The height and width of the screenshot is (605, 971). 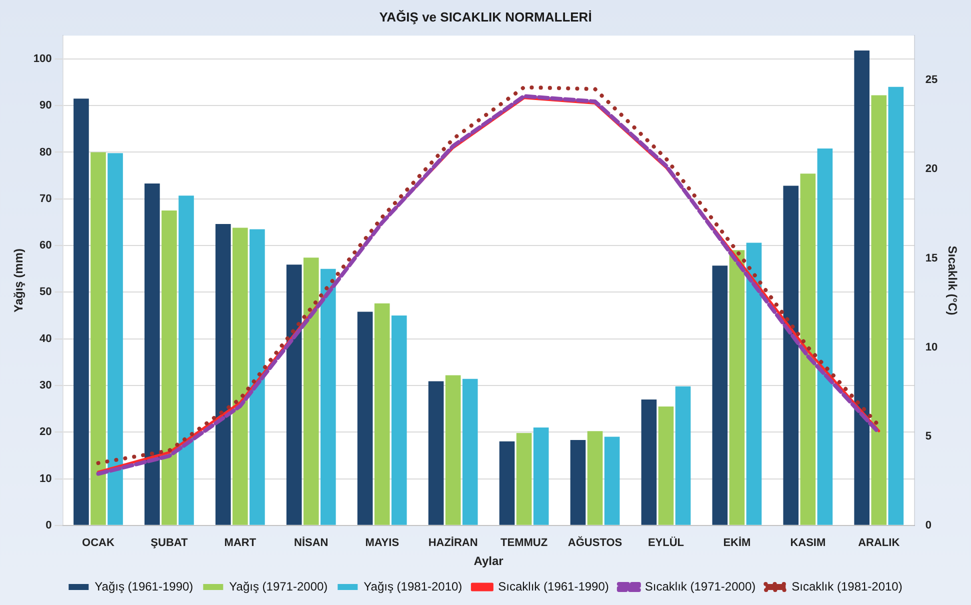 What do you see at coordinates (46, 198) in the screenshot?
I see `y-tick-label: 70` at bounding box center [46, 198].